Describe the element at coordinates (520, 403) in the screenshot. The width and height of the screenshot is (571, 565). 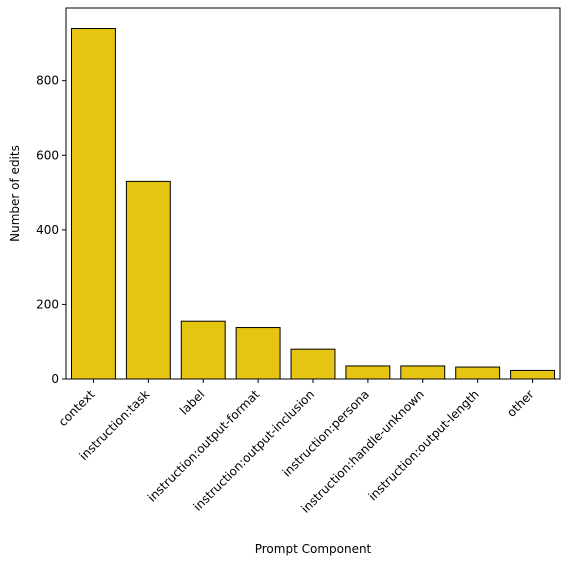
I see `x-tick-label: other` at that location.